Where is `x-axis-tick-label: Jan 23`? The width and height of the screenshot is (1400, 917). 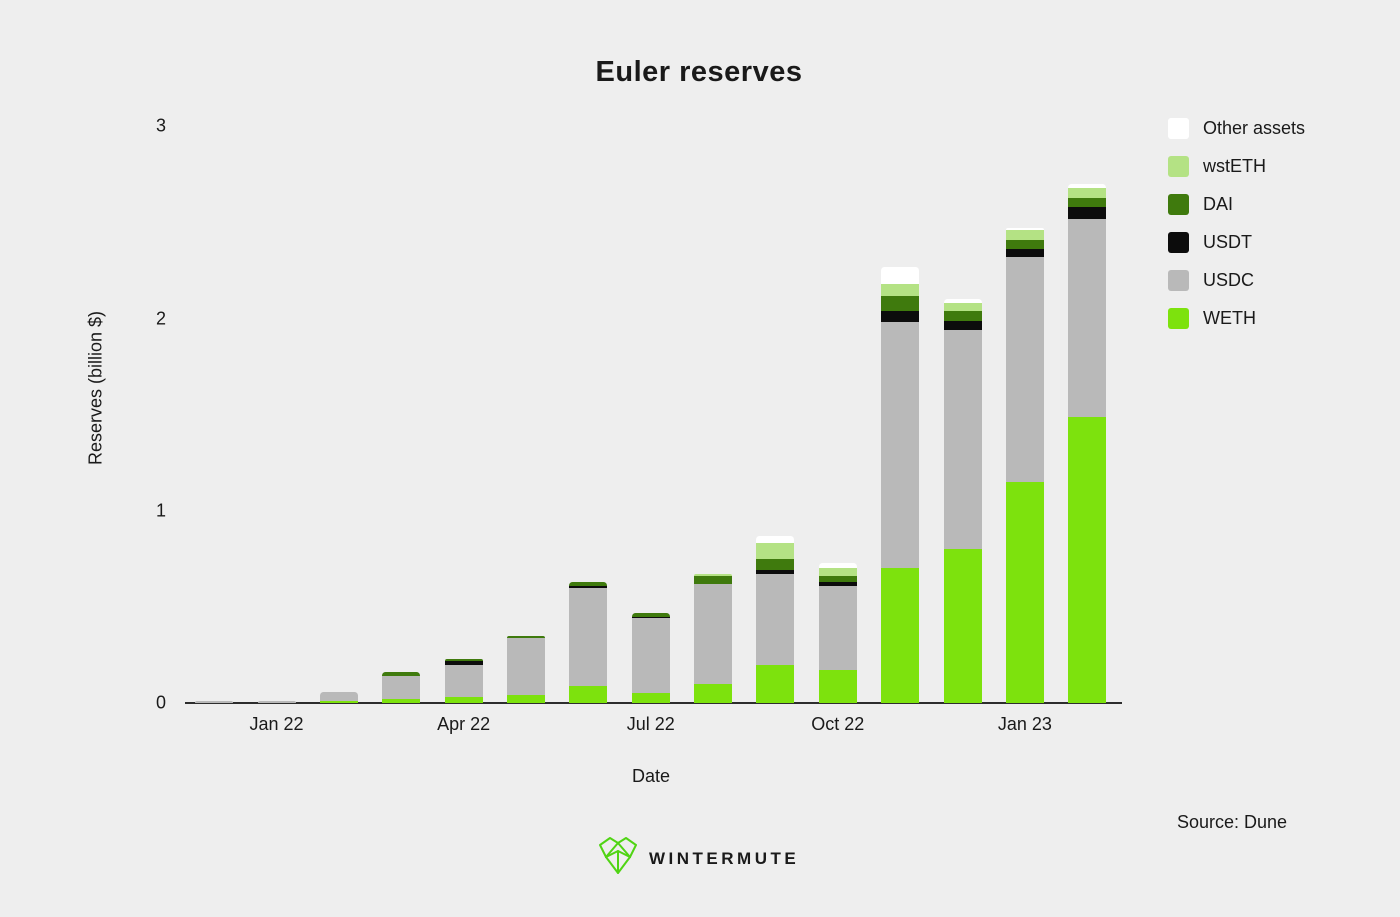 x-axis-tick-label: Jan 23 is located at coordinates (1024, 724).